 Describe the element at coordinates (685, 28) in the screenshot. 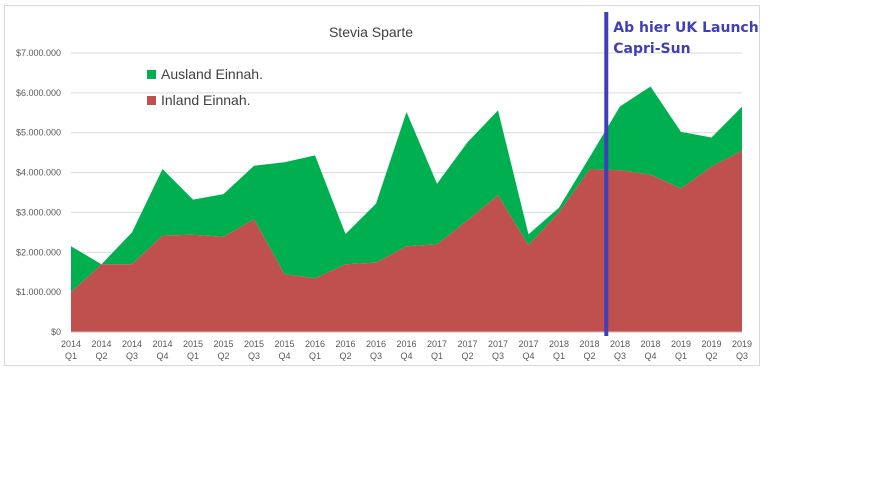

I see `launch-annotation-text: Ab hier UK Launch` at that location.